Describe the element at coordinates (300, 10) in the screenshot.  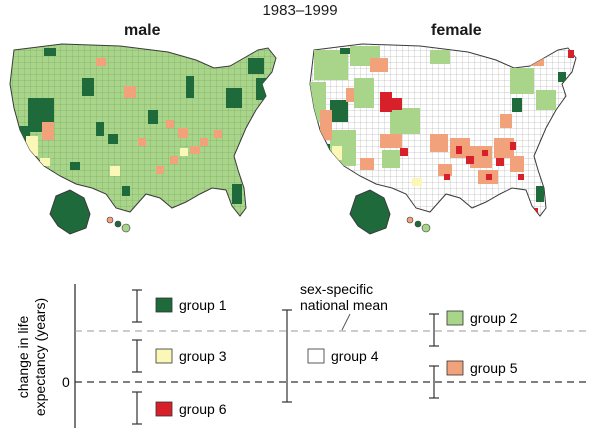
I see `period-title: 1983–1999` at that location.